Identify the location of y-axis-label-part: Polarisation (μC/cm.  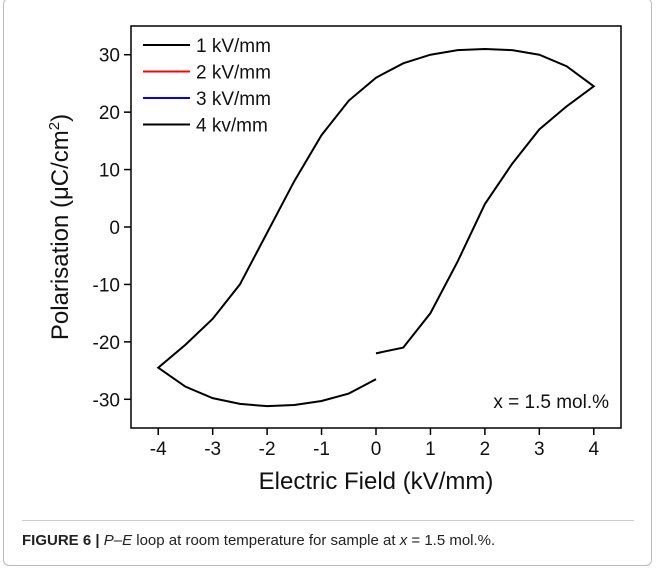
(60, 235).